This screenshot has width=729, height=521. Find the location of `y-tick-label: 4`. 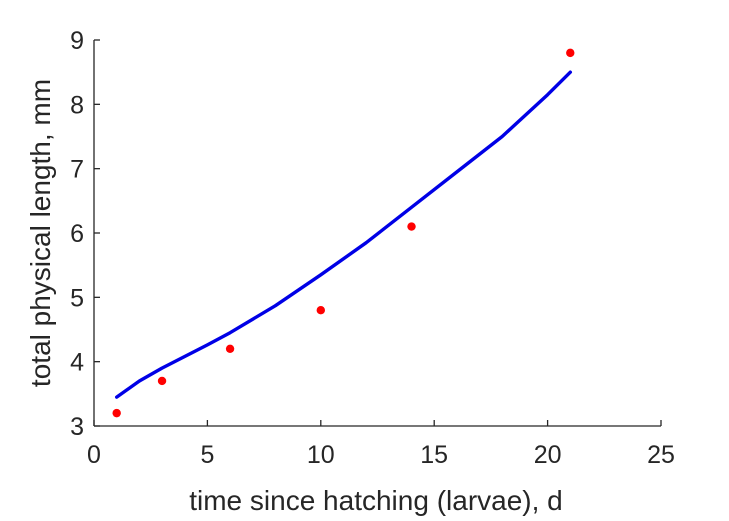

y-tick-label: 4 is located at coordinates (77, 363).